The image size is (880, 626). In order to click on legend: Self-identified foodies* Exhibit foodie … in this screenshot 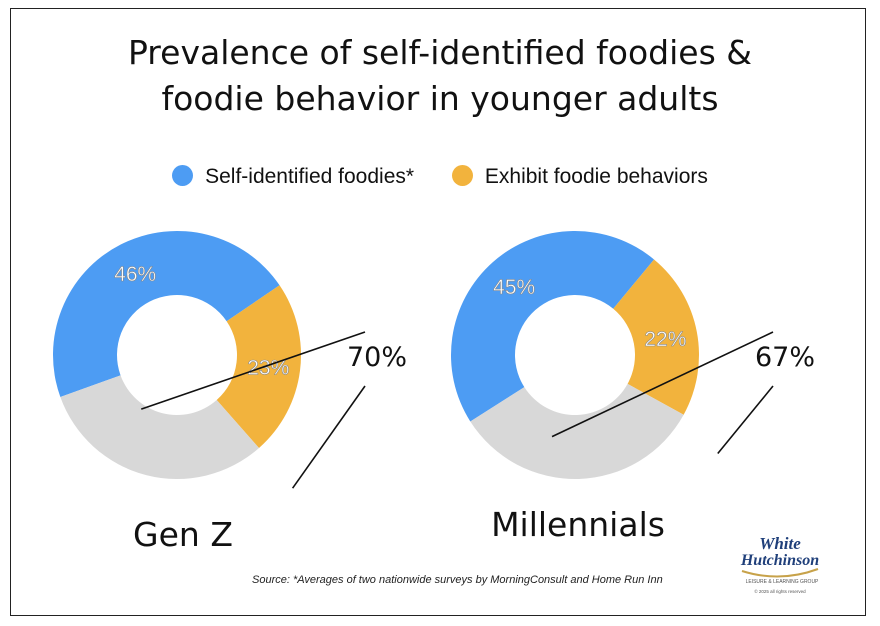, I will do `click(440, 177)`.